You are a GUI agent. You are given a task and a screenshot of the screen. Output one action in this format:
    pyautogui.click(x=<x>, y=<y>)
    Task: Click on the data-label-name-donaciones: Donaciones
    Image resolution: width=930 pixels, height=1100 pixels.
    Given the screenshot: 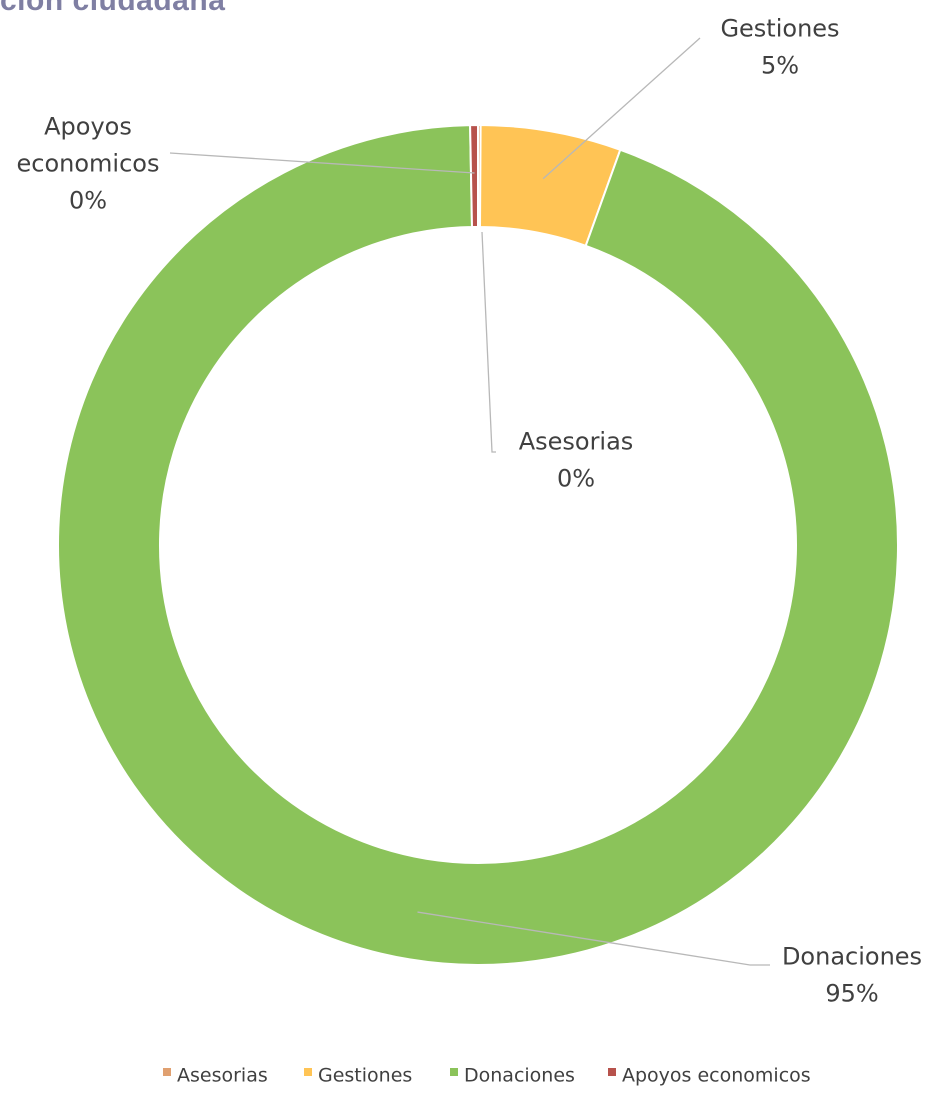 What is the action you would take?
    pyautogui.click(x=852, y=957)
    